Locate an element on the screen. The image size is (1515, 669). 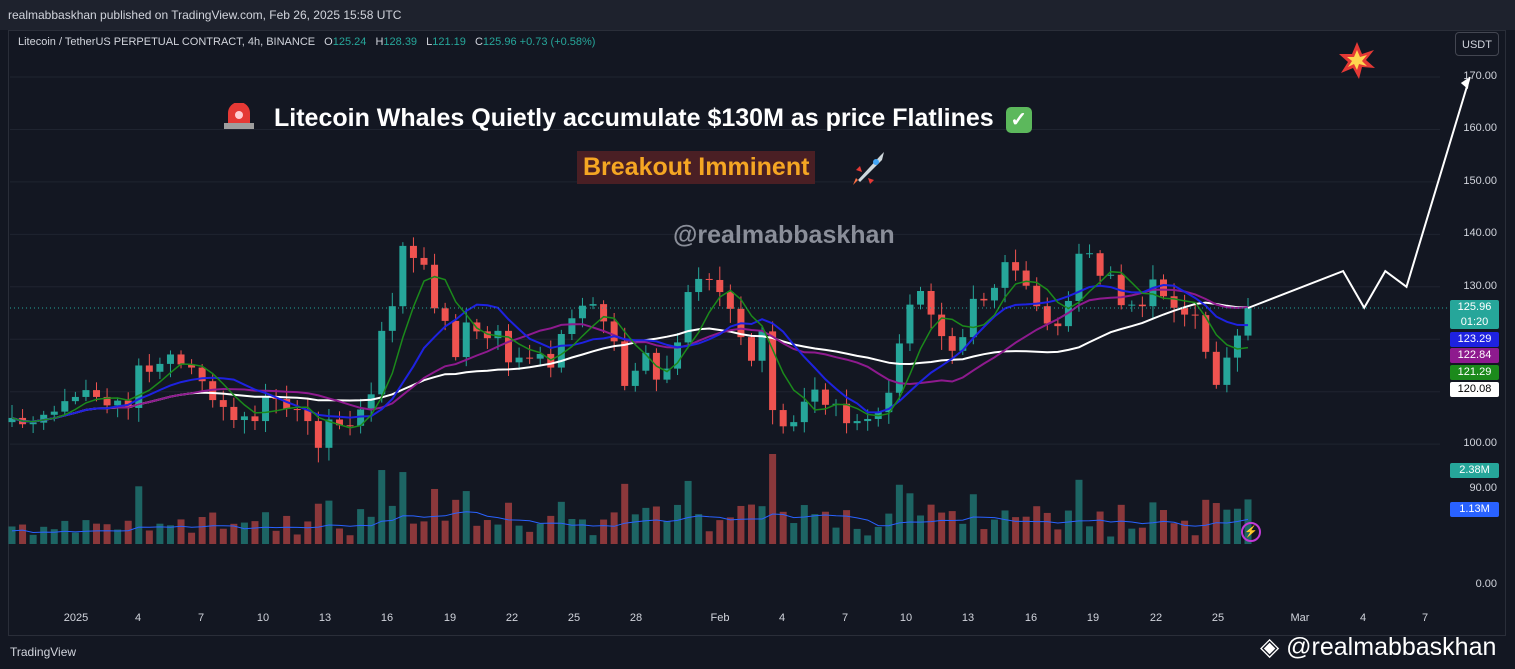
lightning-icon: ⚡ is located at coordinates (1251, 532).